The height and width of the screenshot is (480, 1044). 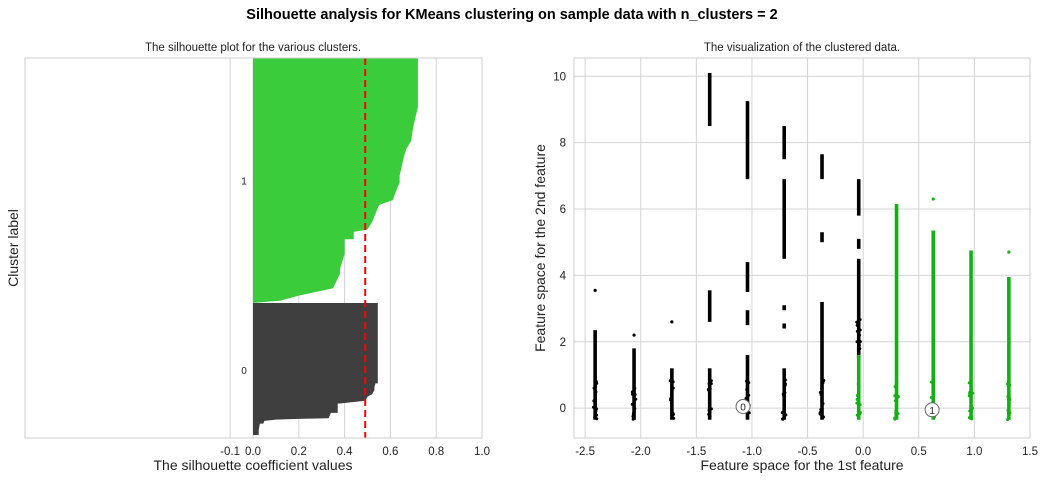 I want to click on scatter-y-tick-label: 0, so click(x=563, y=409).